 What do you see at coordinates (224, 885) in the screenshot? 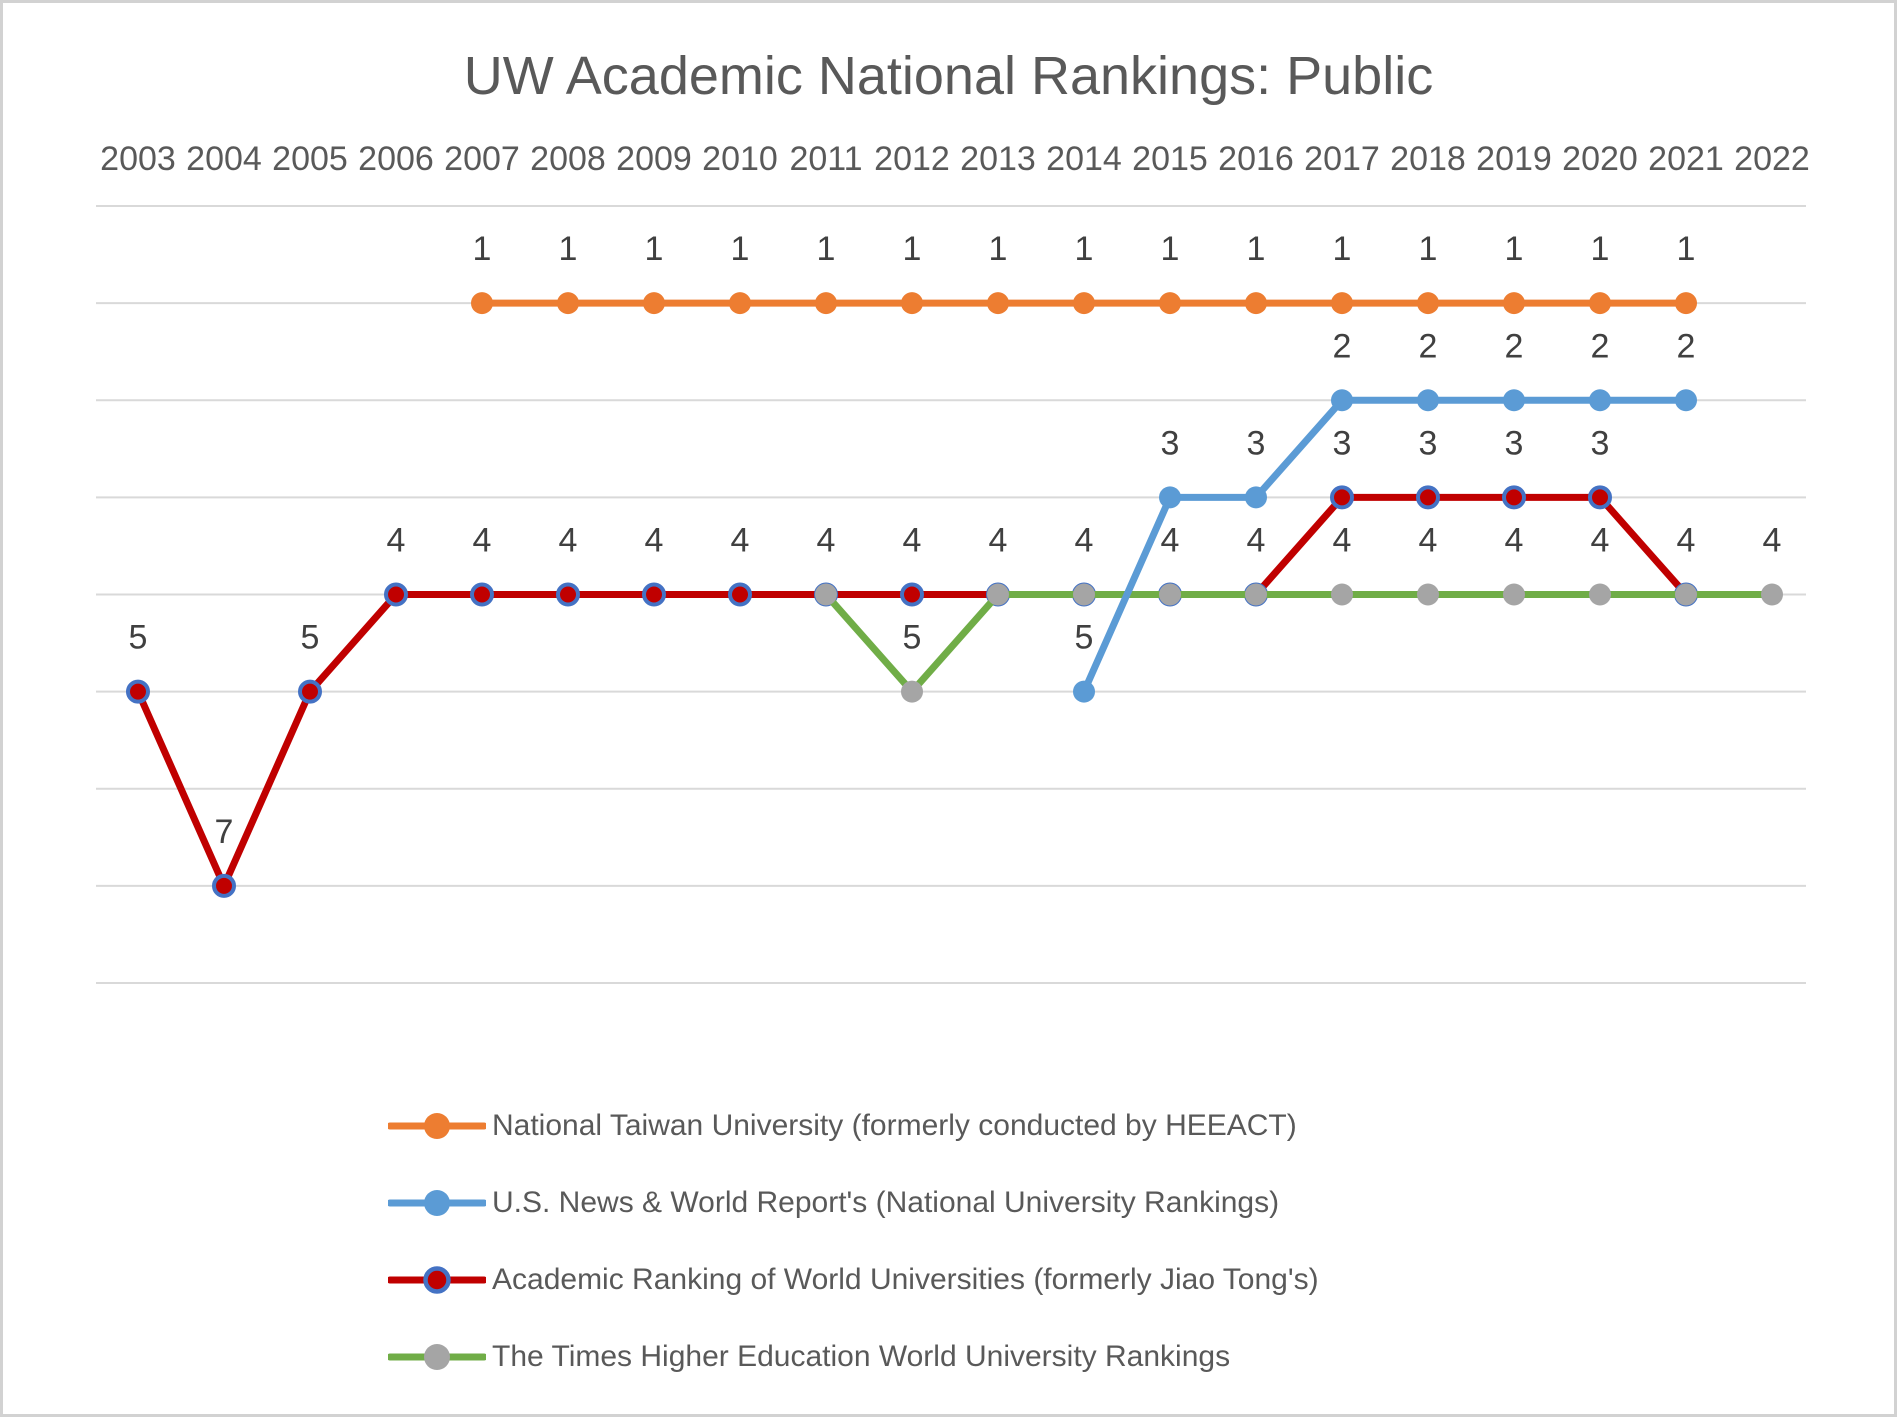
I see `marker-arwu-2004` at bounding box center [224, 885].